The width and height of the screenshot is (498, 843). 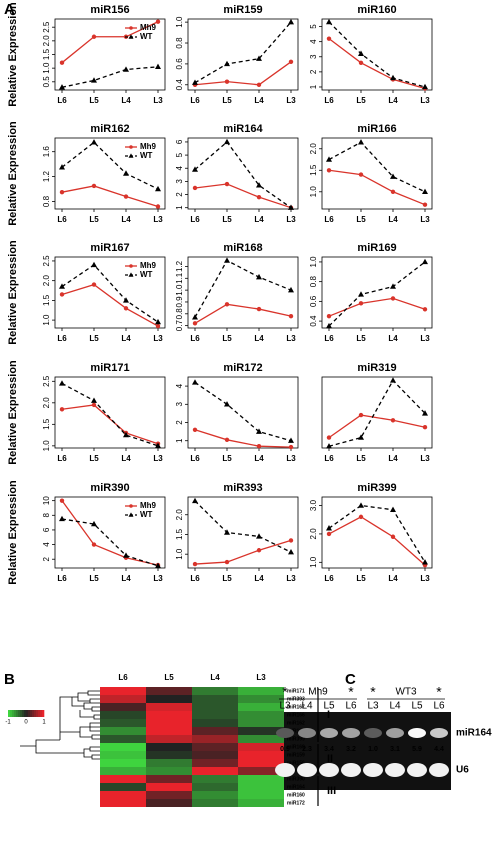 What do you see at coordinates (417, 749) in the screenshot?
I see `quantity: 5.9` at bounding box center [417, 749].